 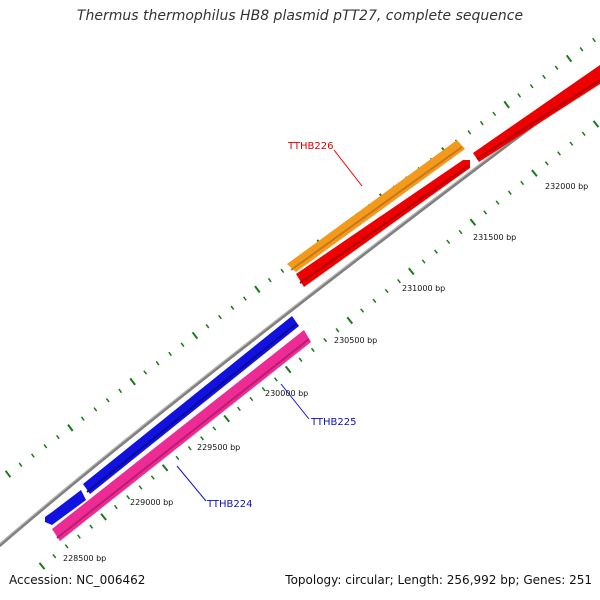 What do you see at coordinates (355, 340) in the screenshot?
I see `tick-label-230500: 230500 bp` at bounding box center [355, 340].